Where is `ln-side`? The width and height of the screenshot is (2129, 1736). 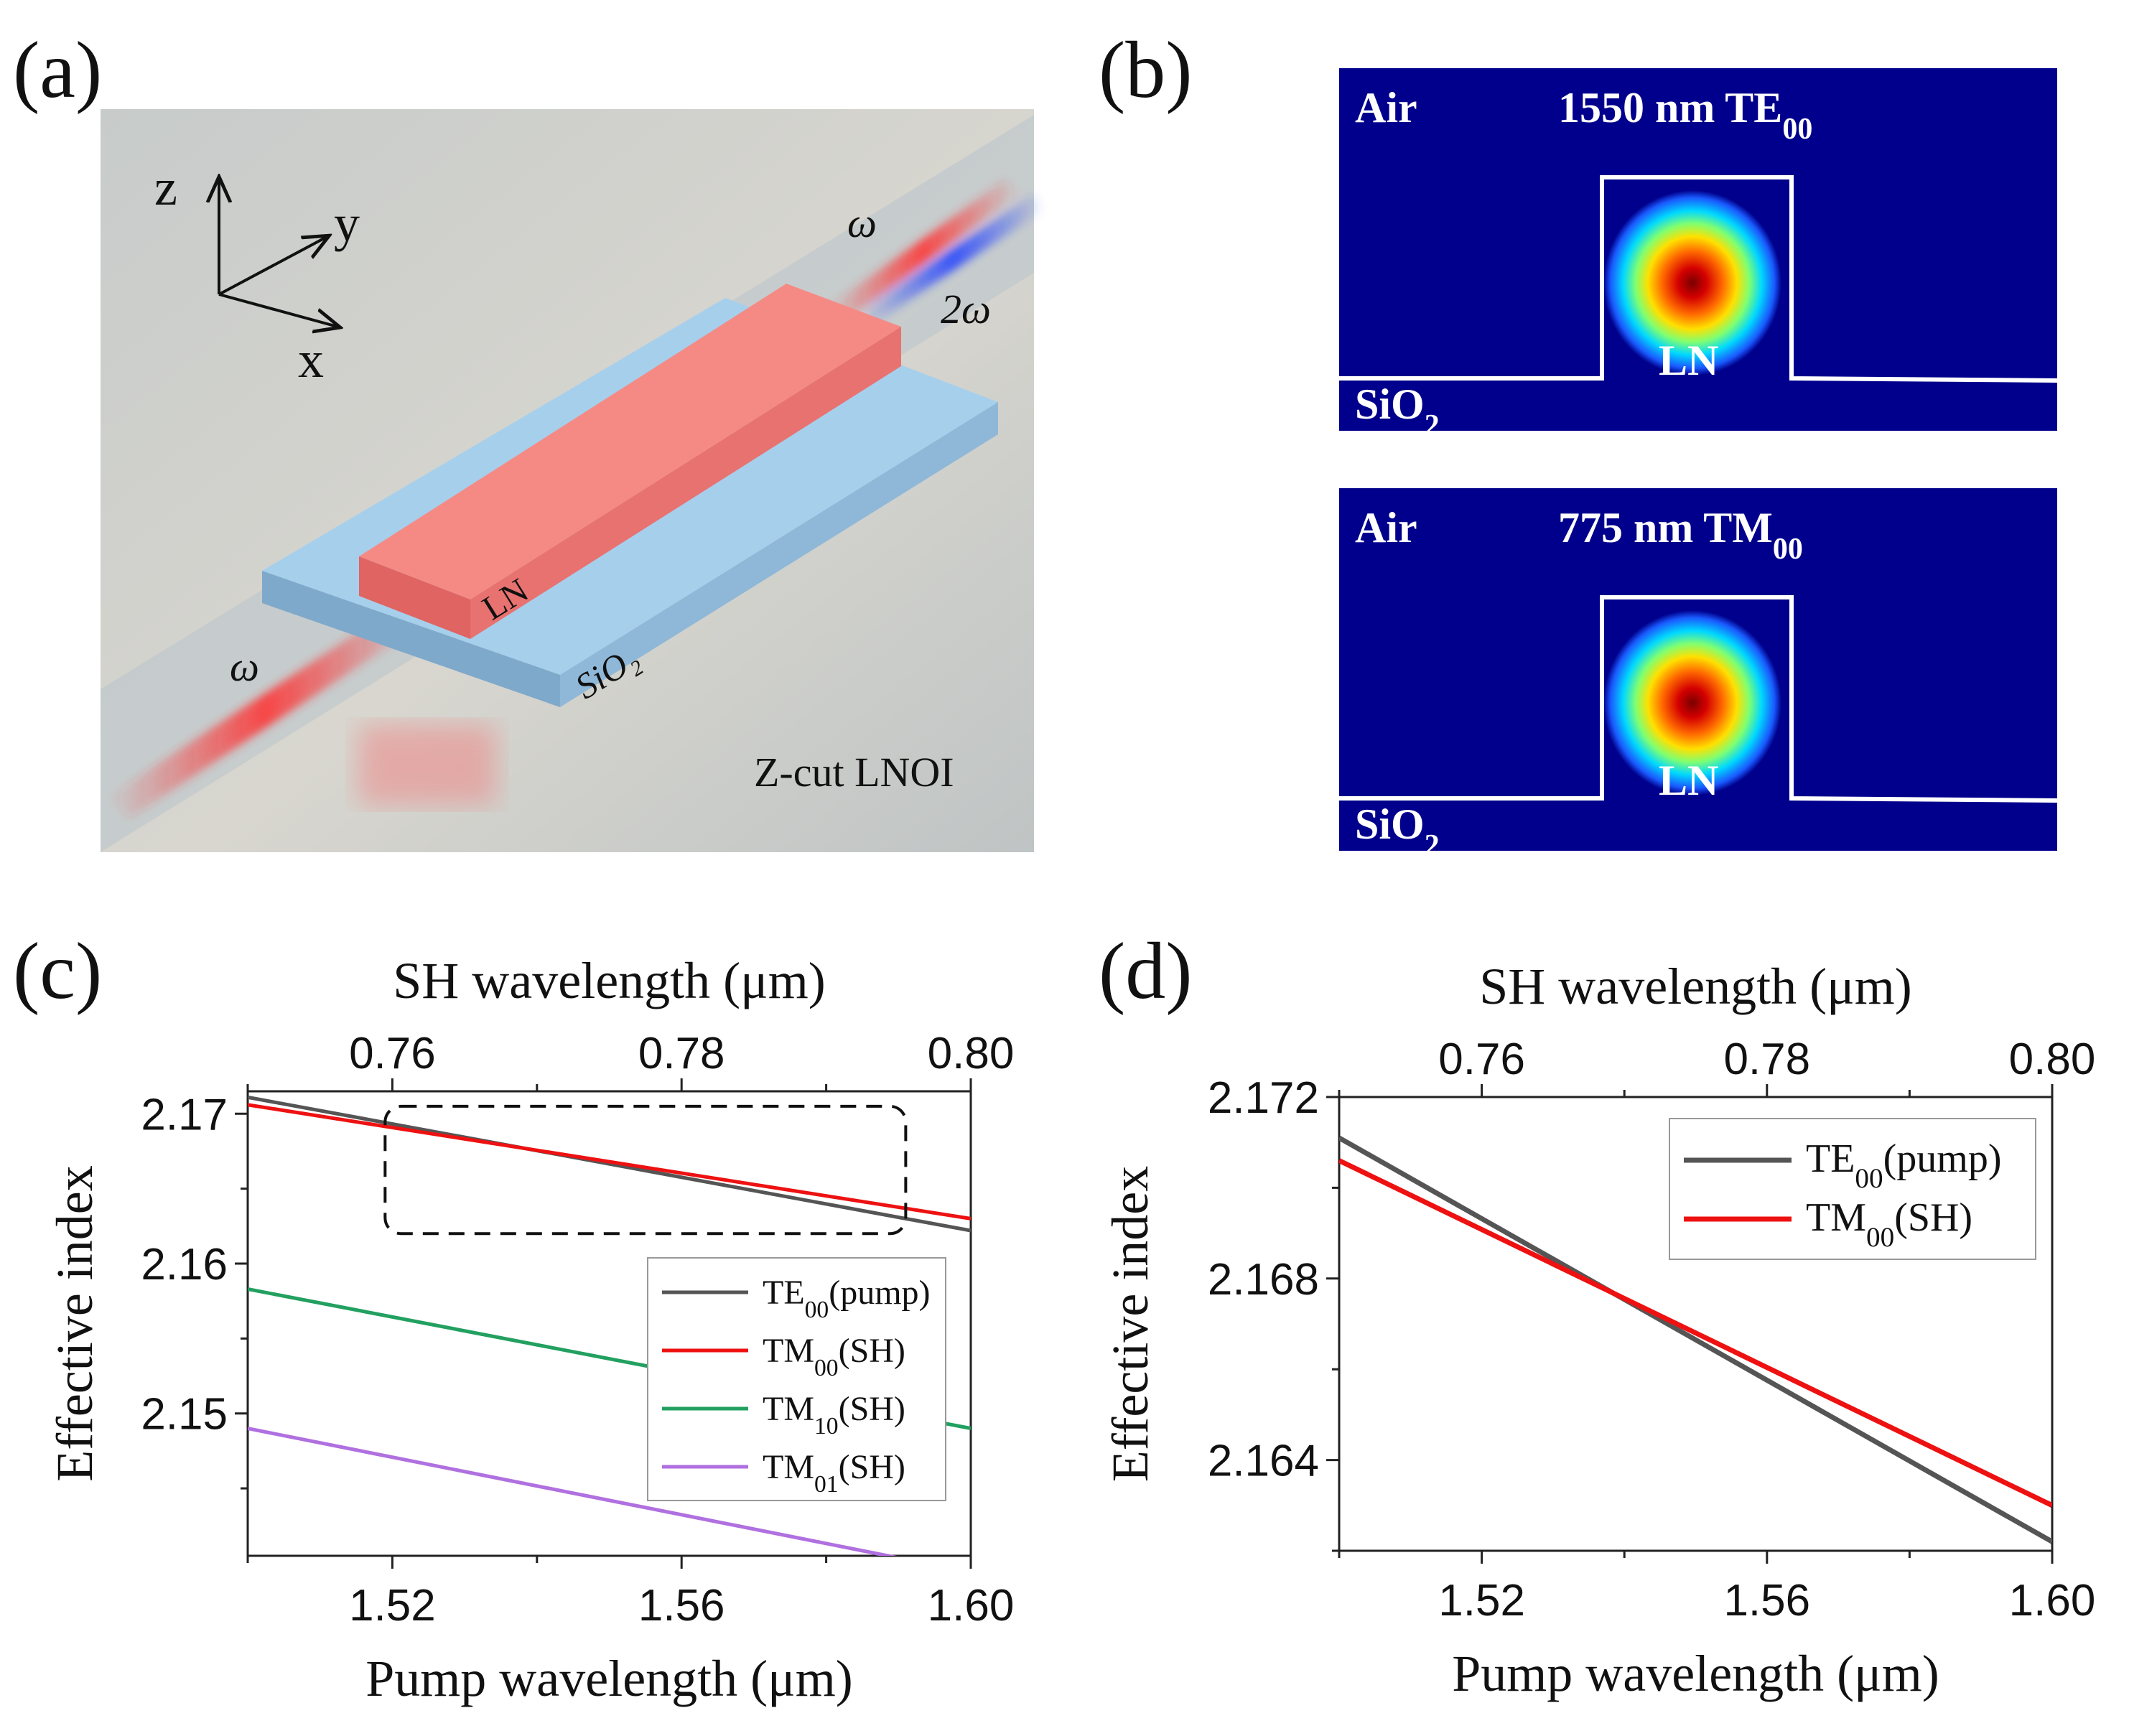
ln-side is located at coordinates (685, 483).